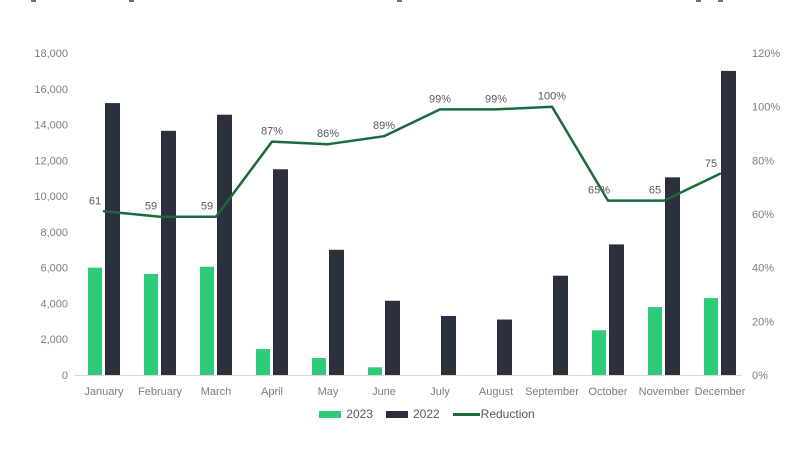 This screenshot has height=456, width=810. What do you see at coordinates (51, 54) in the screenshot?
I see `left-axis-tick-label: 18,000` at bounding box center [51, 54].